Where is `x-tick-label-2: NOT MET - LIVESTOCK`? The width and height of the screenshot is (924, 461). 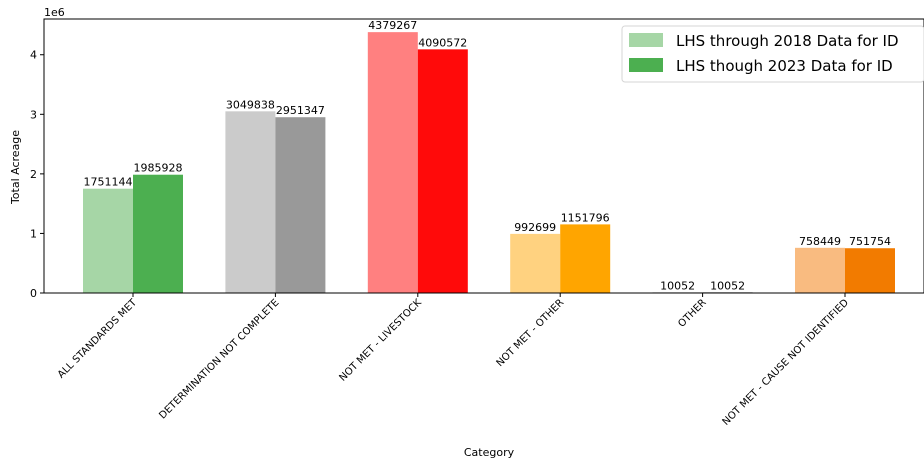
x-tick-label-2: NOT MET - LIVESTOCK is located at coordinates (380, 340).